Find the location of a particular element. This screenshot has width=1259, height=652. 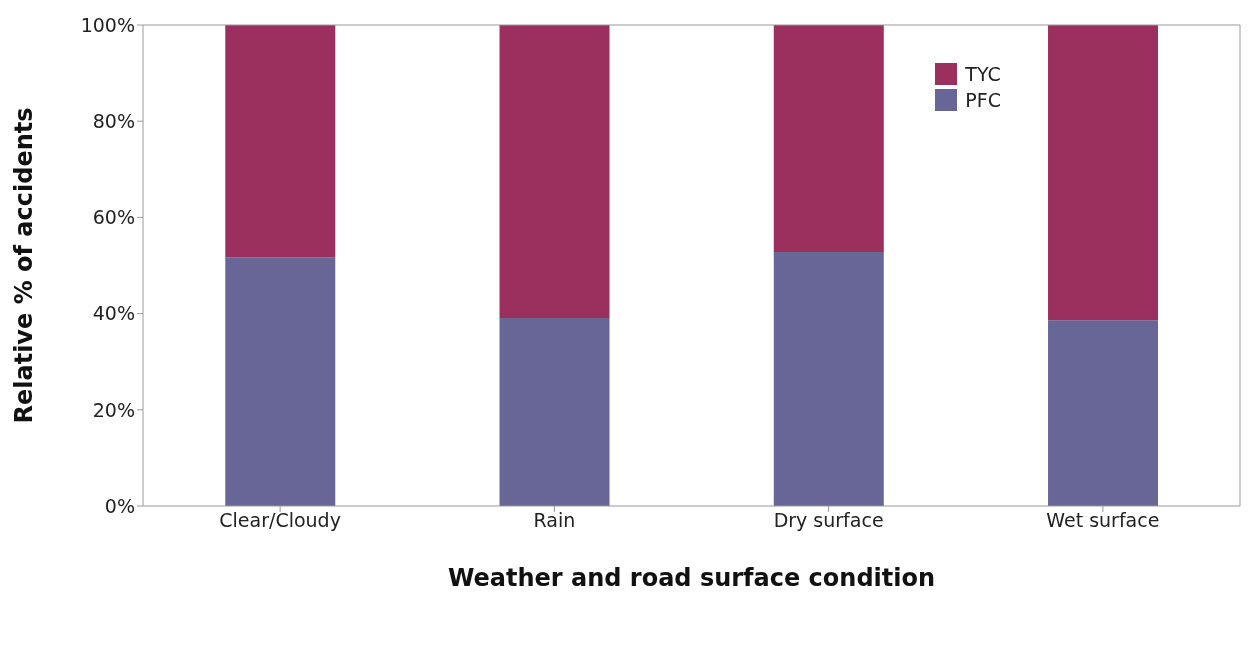

y-tick-label: 80% is located at coordinates (113, 120).